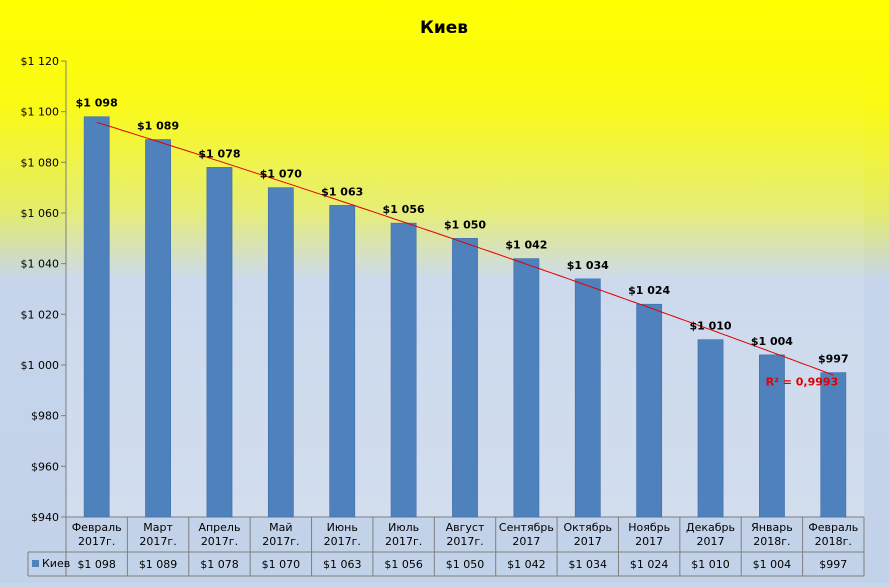 This screenshot has width=889, height=587. I want to click on y-tick-label: $940, so click(45, 517).